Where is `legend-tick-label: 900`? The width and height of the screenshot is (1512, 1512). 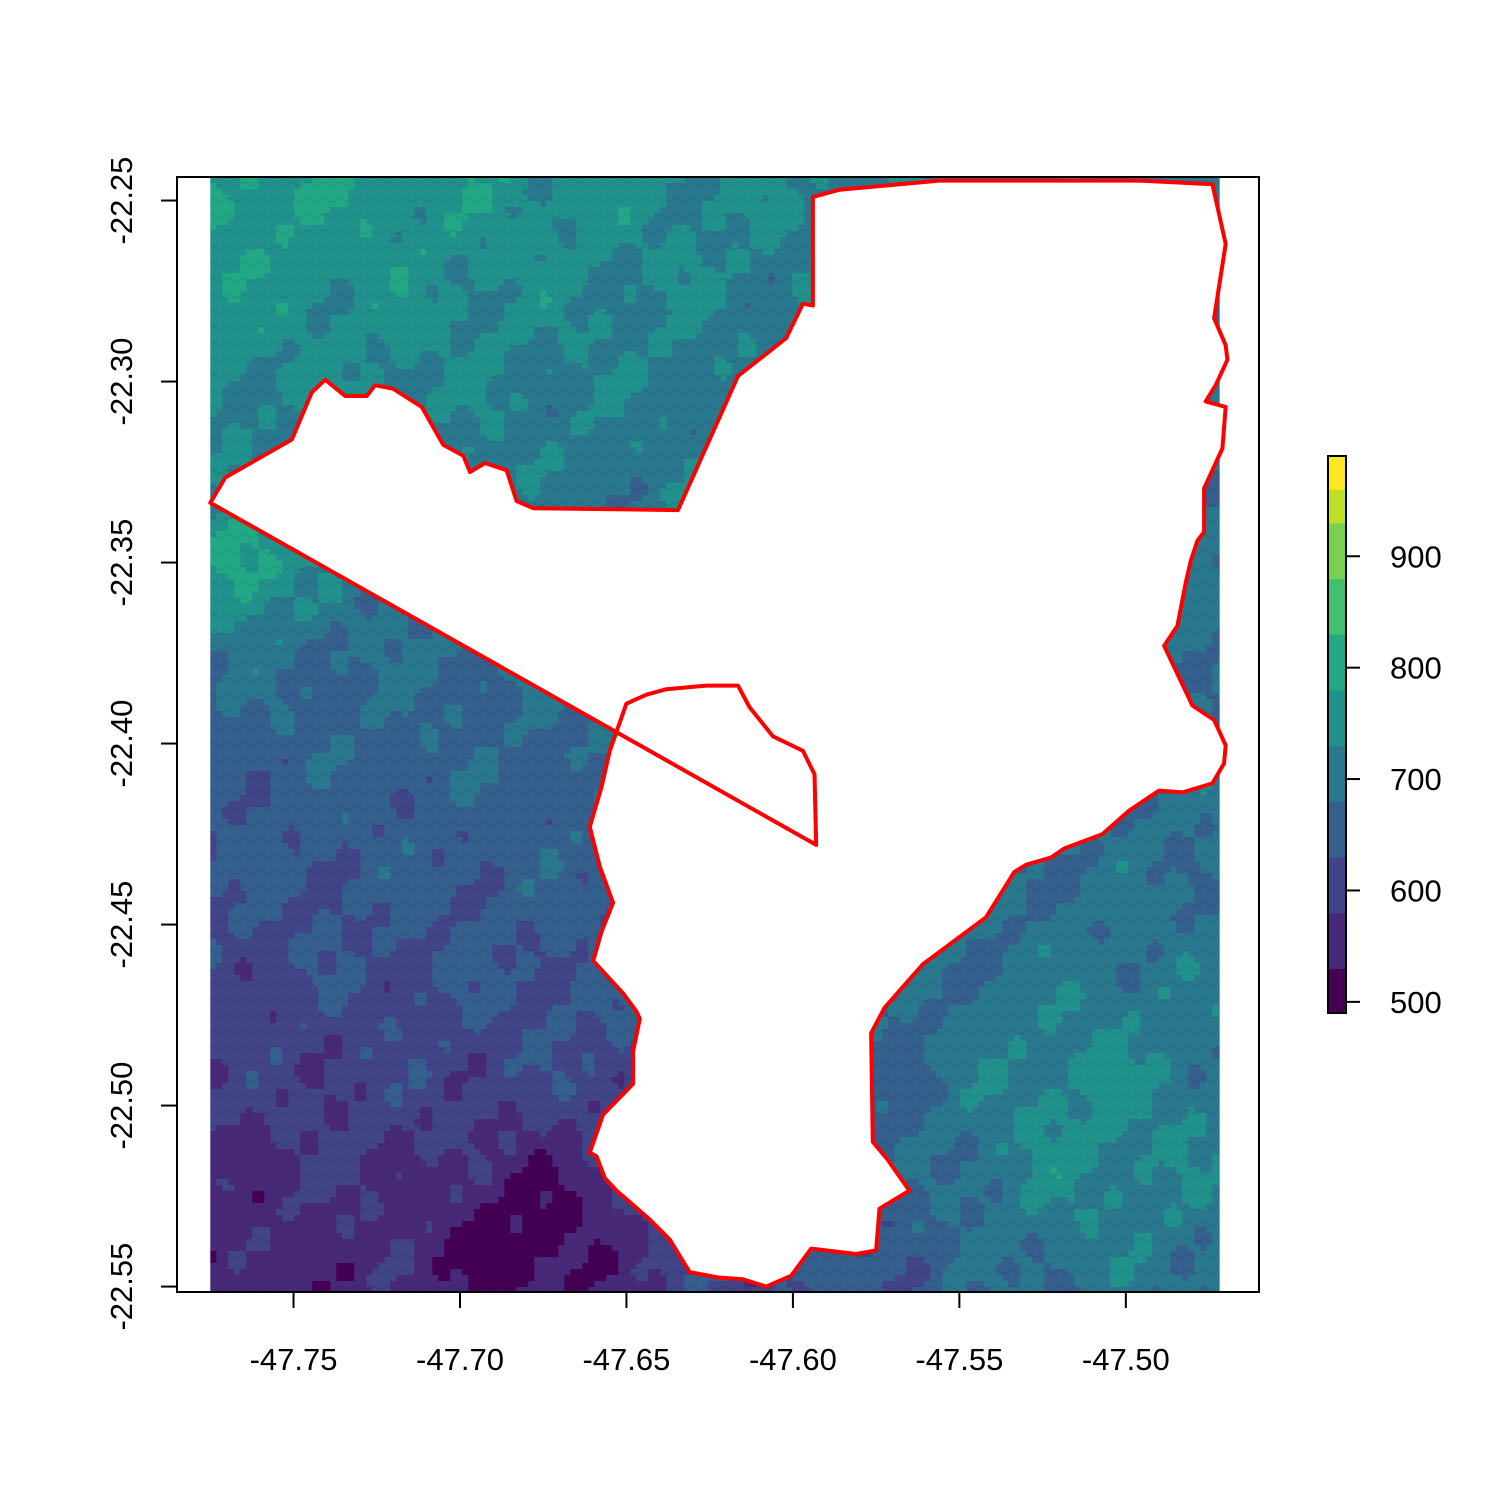 legend-tick-label: 900 is located at coordinates (1416, 556).